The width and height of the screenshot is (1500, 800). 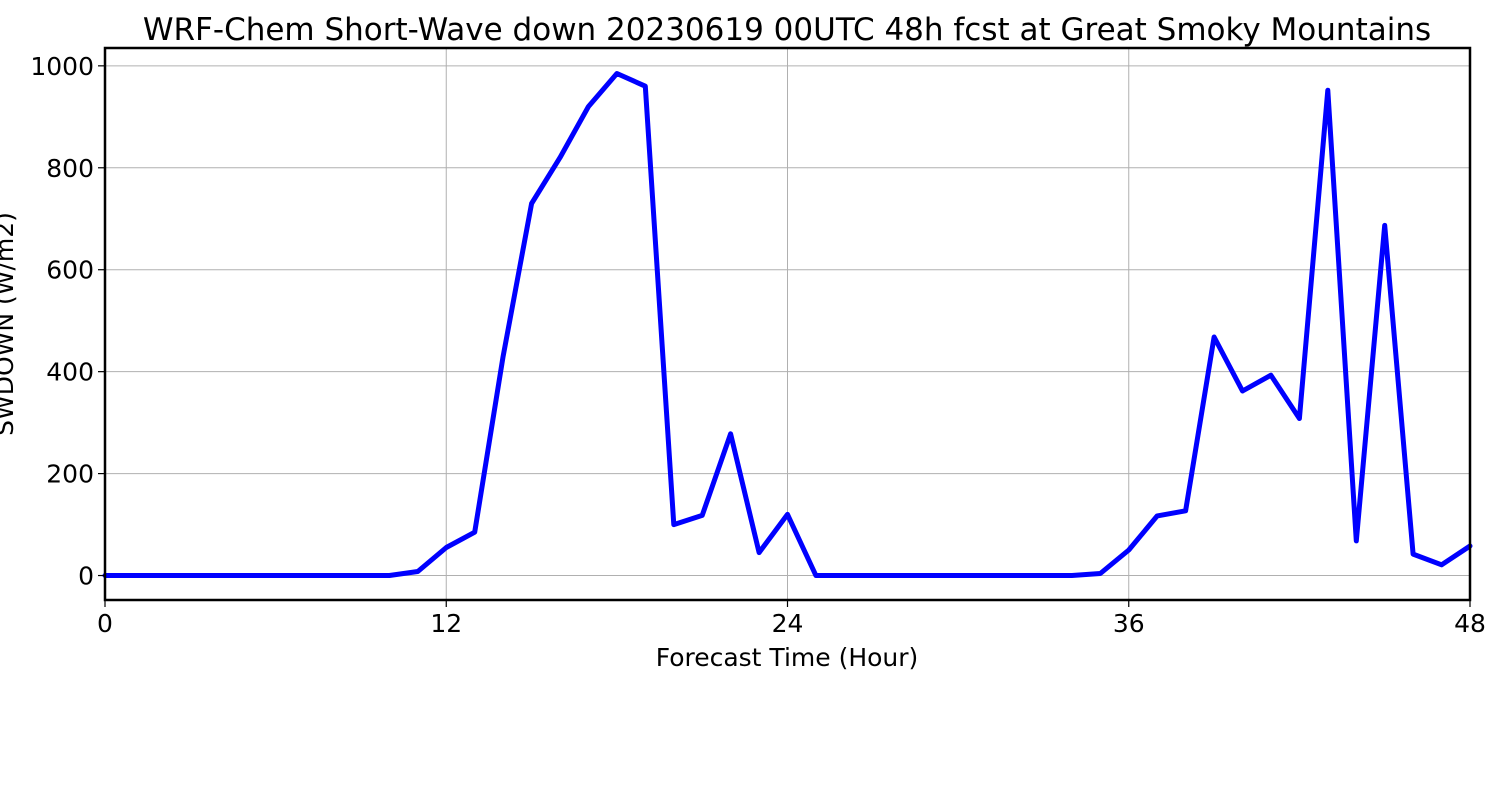 I want to click on y-axis-label: SWDOWN (W/m2), so click(x=9, y=324).